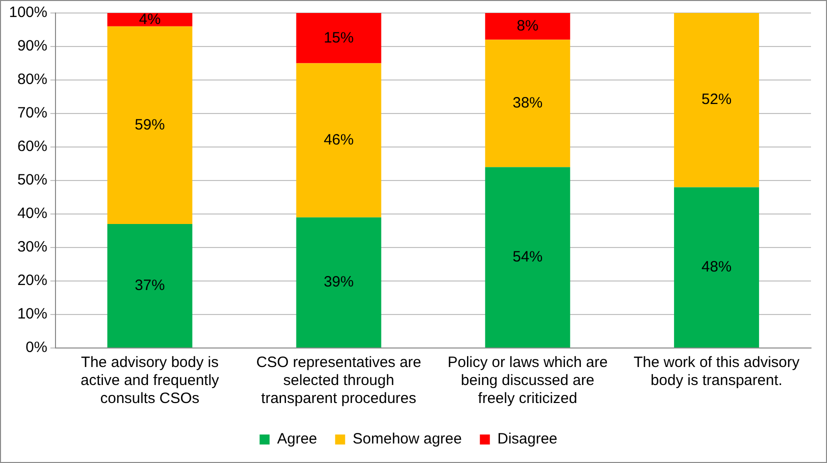 The height and width of the screenshot is (463, 827). Describe the element at coordinates (32, 180) in the screenshot. I see `y-tick-label: 50%` at that location.